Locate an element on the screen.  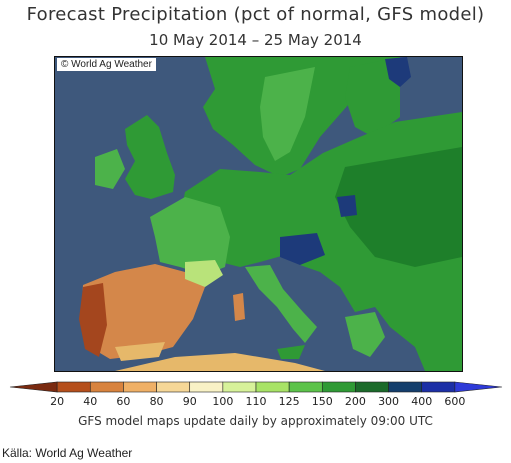
map-credit: © World Ag Weather is located at coordinates (106, 64).